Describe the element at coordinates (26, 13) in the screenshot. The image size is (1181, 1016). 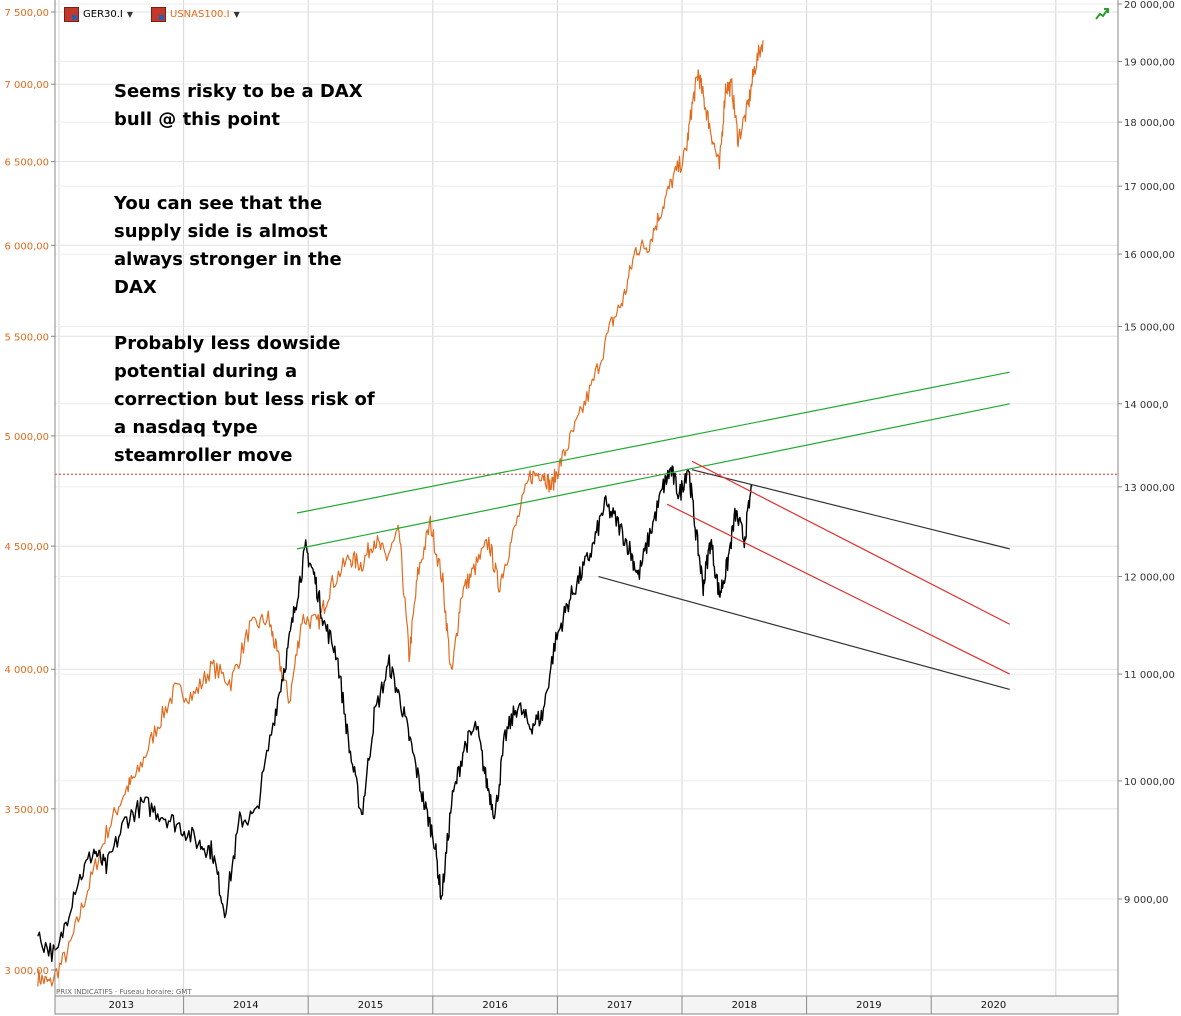
I see `left-tick-label: 7 500,00` at that location.